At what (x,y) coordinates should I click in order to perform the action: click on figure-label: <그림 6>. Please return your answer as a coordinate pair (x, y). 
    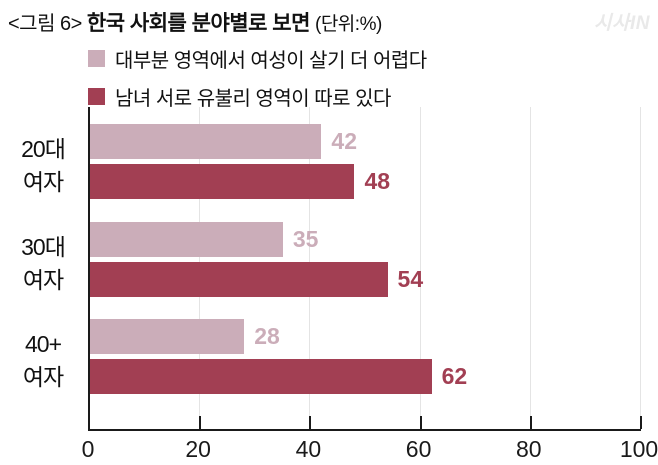
    Looking at the image, I should click on (45, 24).